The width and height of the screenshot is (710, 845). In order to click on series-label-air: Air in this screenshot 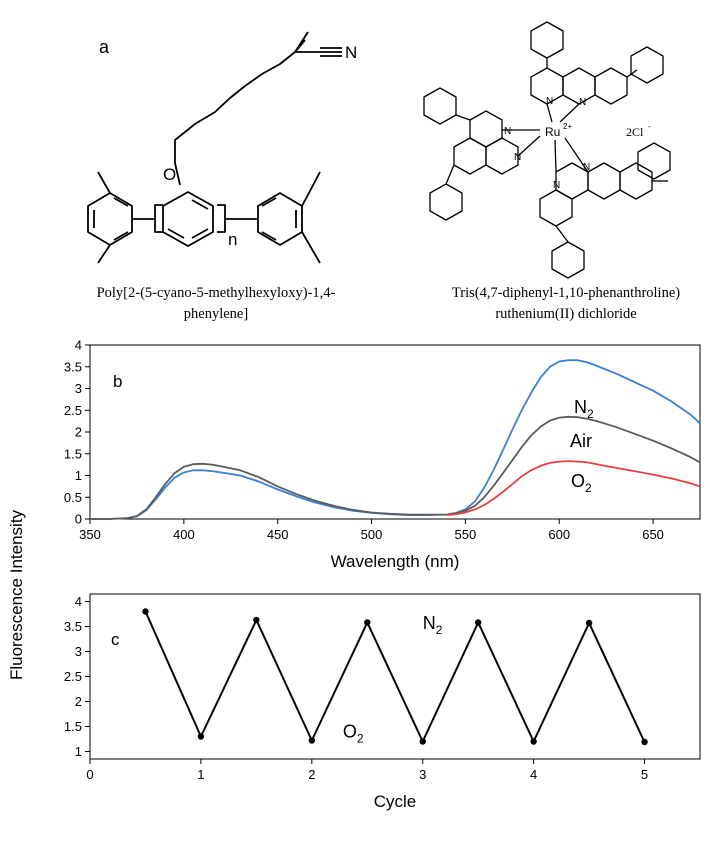, I will do `click(581, 441)`.